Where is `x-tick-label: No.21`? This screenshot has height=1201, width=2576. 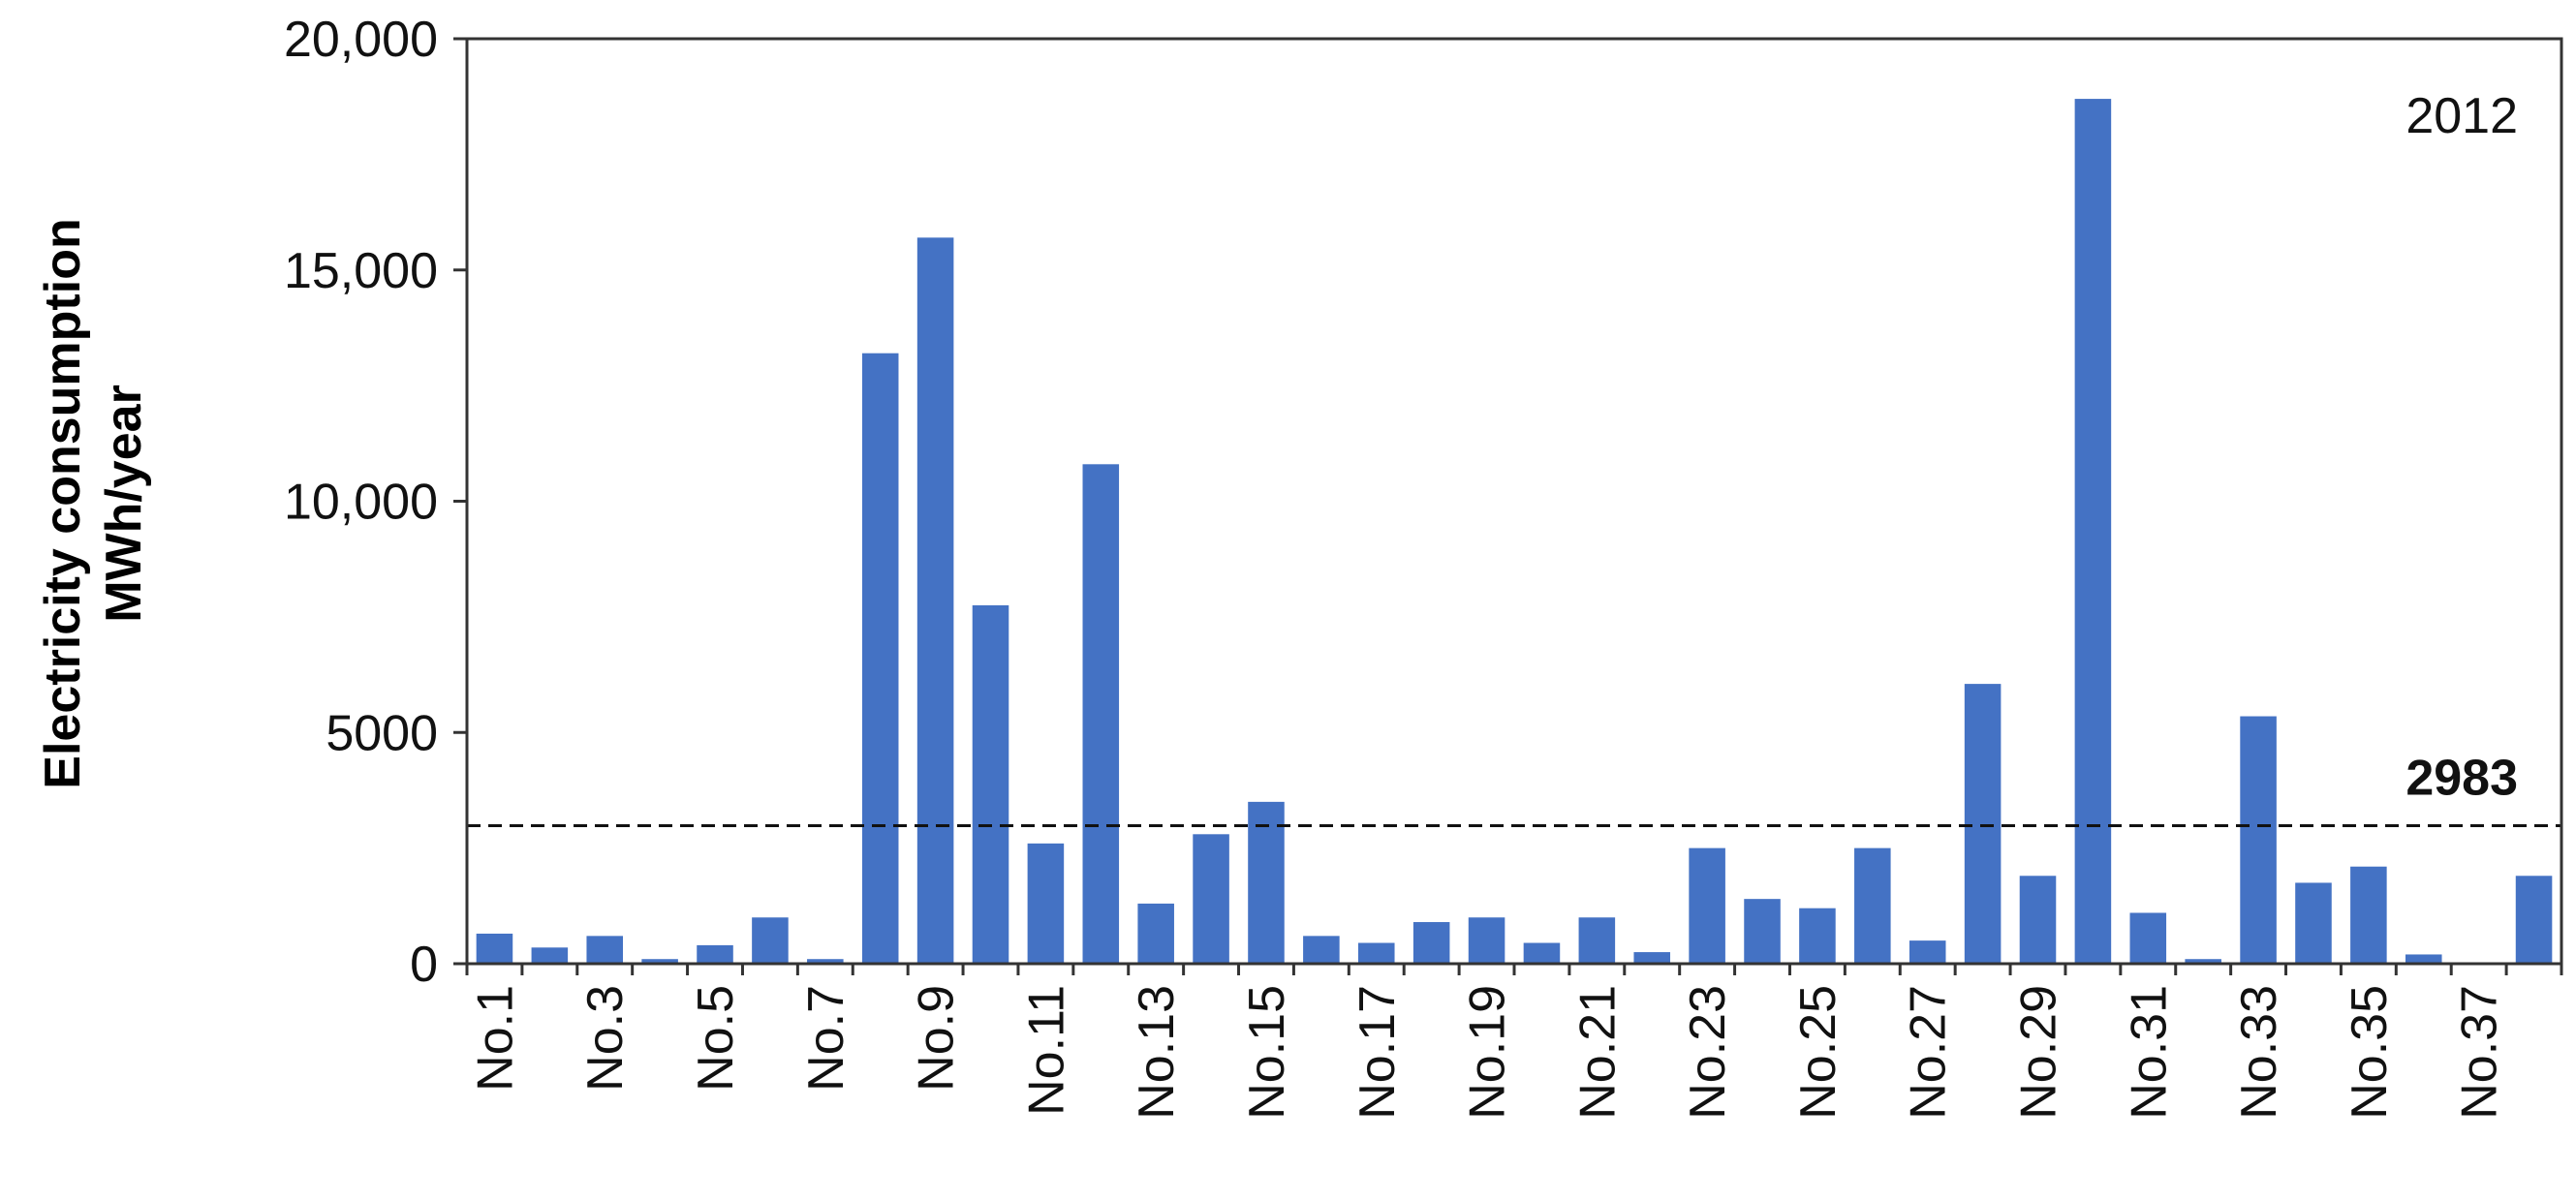
x-tick-label: No.21 is located at coordinates (1597, 1052).